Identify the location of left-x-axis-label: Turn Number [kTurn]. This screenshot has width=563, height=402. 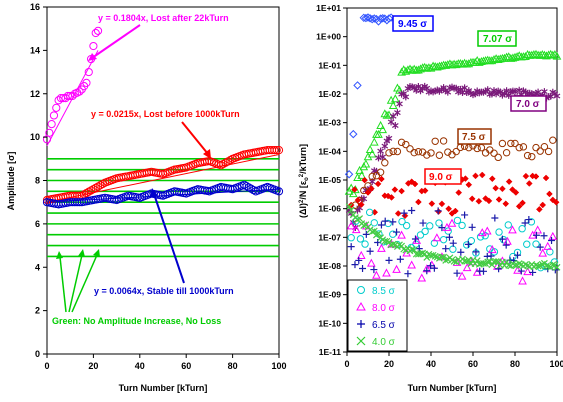
(163, 388).